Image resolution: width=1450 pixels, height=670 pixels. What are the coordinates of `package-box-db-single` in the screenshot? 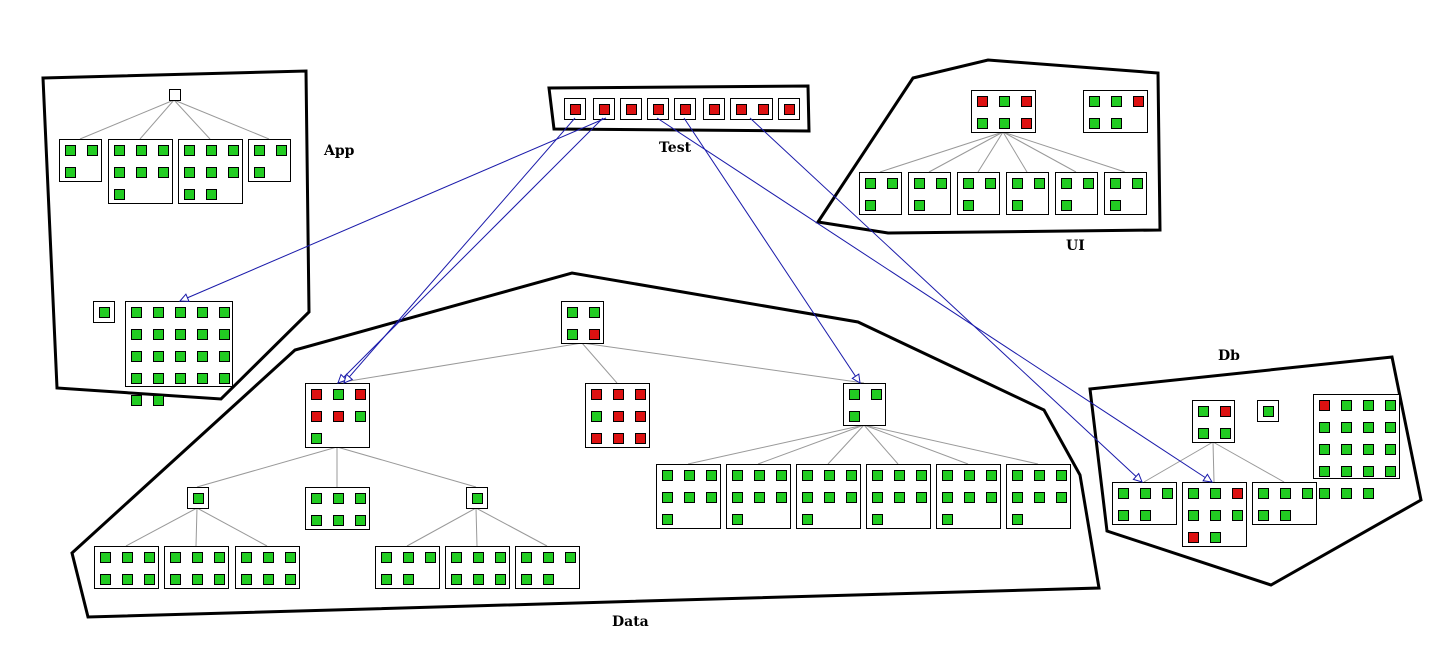 It's located at (1268, 411).